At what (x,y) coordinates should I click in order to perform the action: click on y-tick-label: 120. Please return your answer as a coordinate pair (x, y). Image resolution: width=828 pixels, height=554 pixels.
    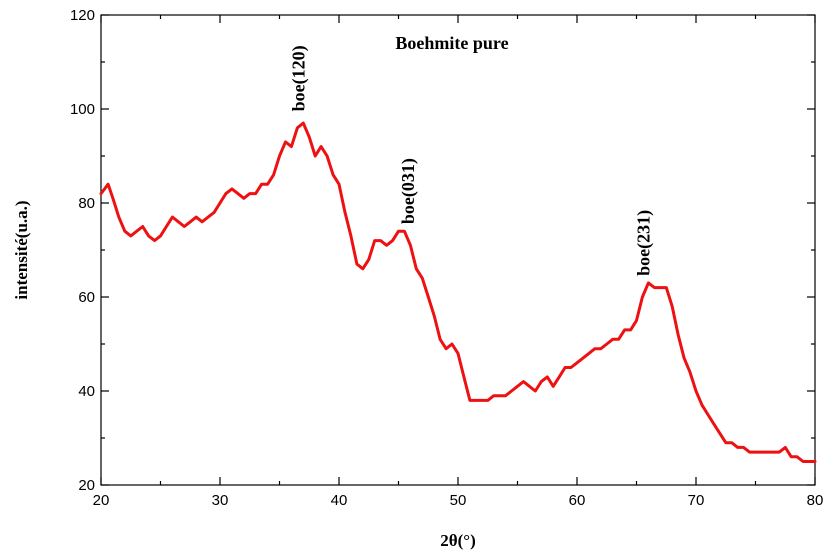
    Looking at the image, I should click on (82, 15).